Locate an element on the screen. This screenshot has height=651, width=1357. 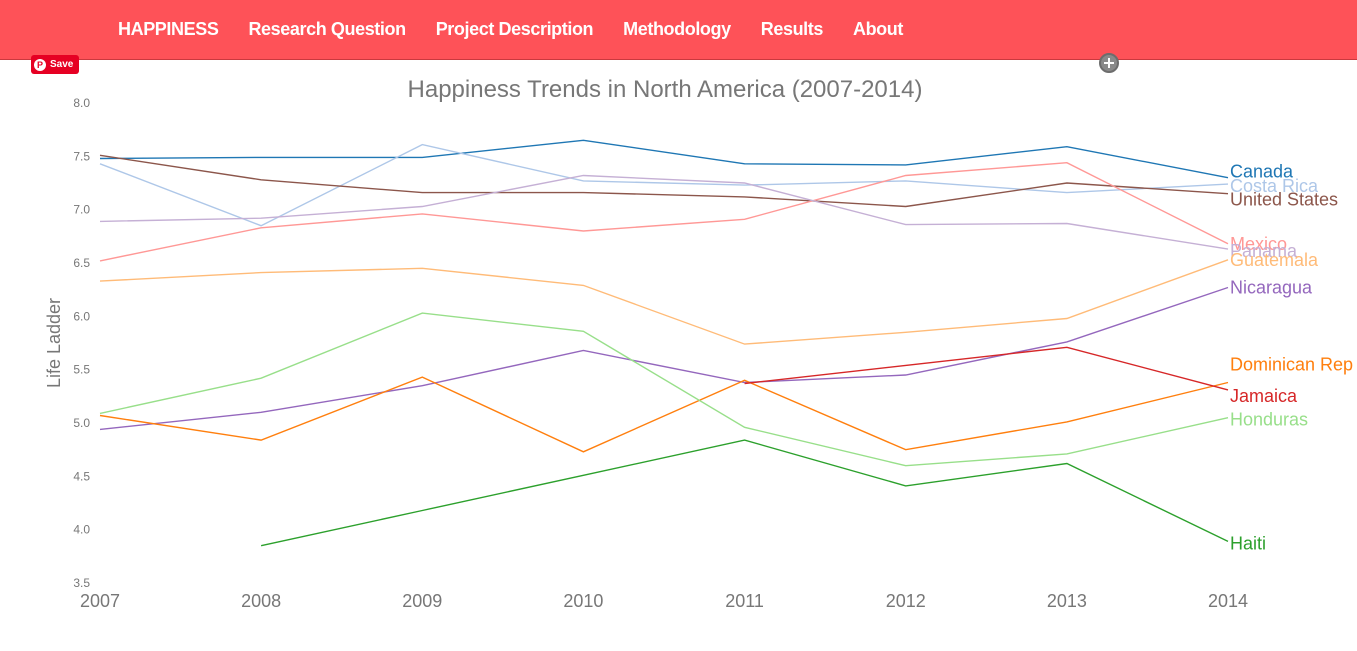
y-axis-label: Life Ladder is located at coordinates (54, 343).